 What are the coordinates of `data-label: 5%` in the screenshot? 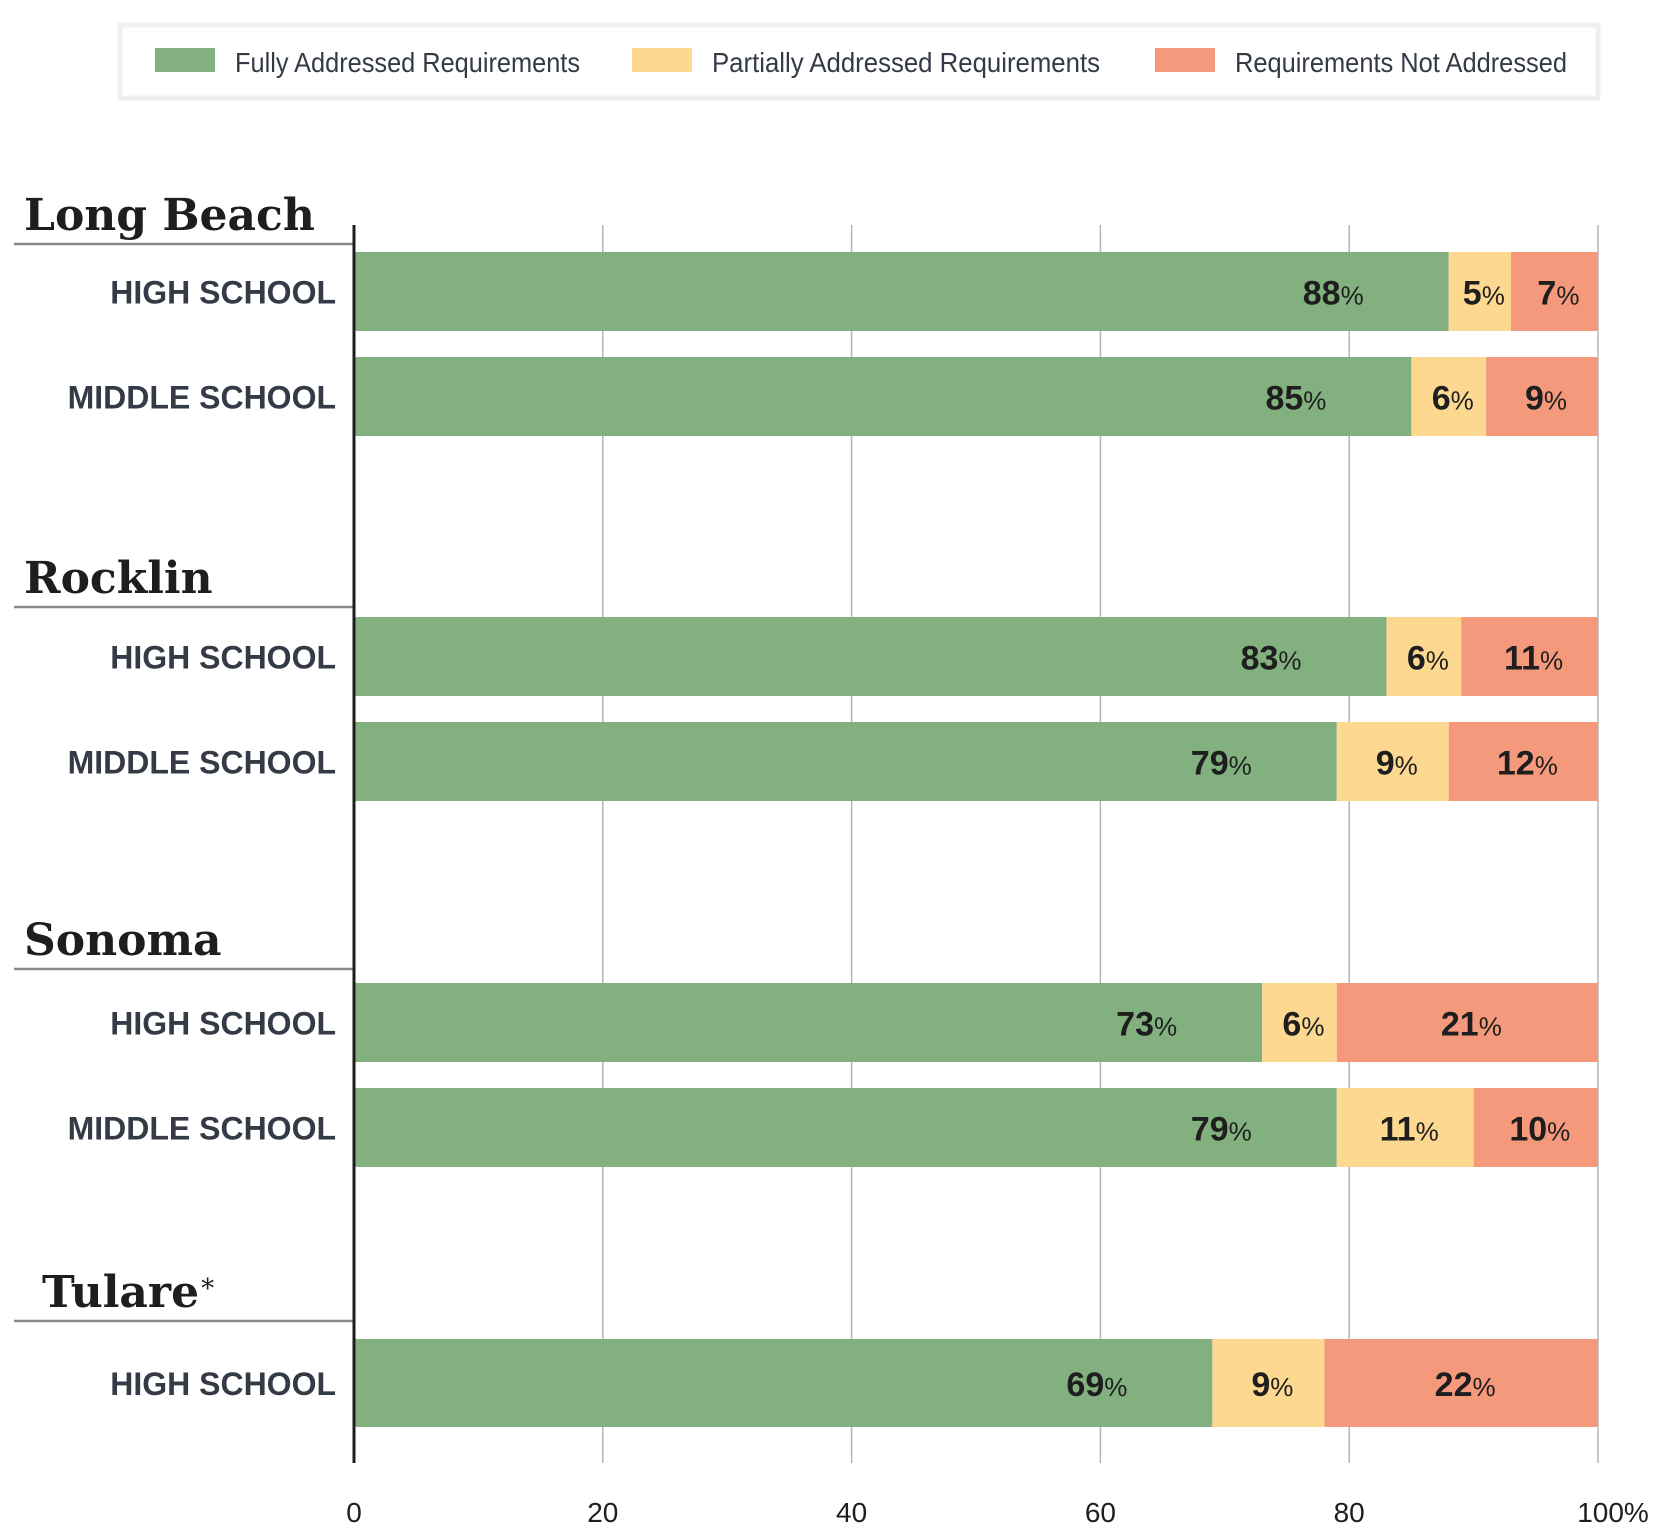 It's located at (1484, 294).